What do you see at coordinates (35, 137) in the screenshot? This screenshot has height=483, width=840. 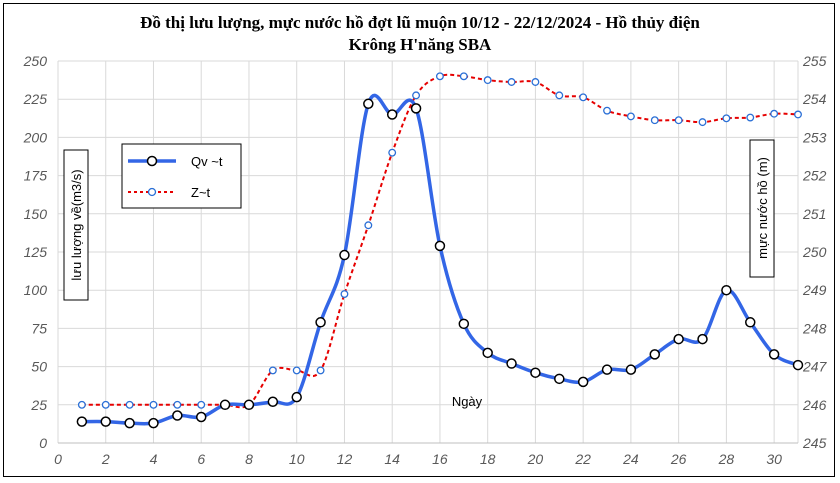 I see `left-tick-label: 200` at bounding box center [35, 137].